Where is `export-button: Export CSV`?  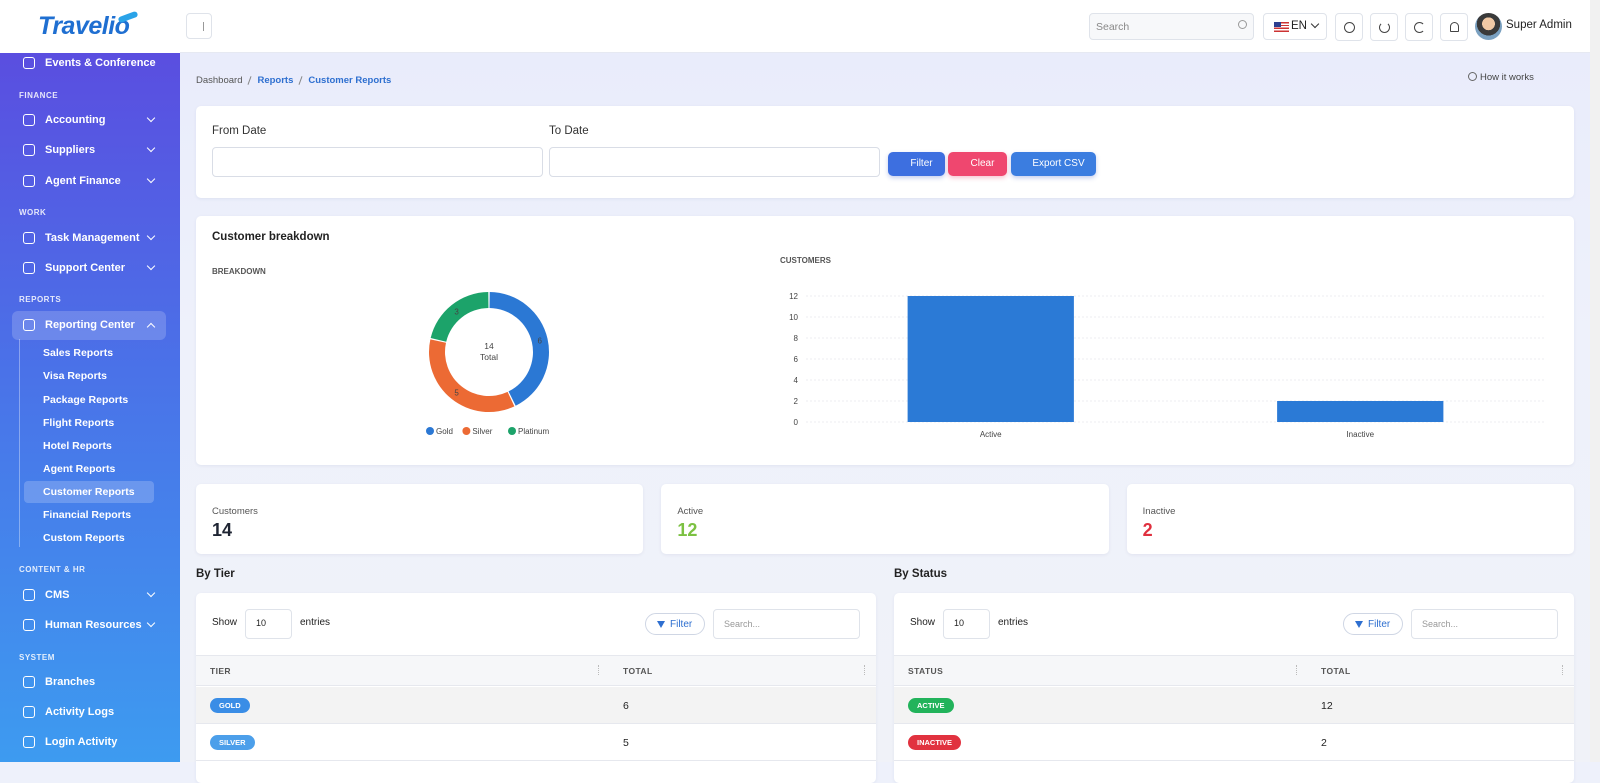
export-button: Export CSV is located at coordinates (1053, 164).